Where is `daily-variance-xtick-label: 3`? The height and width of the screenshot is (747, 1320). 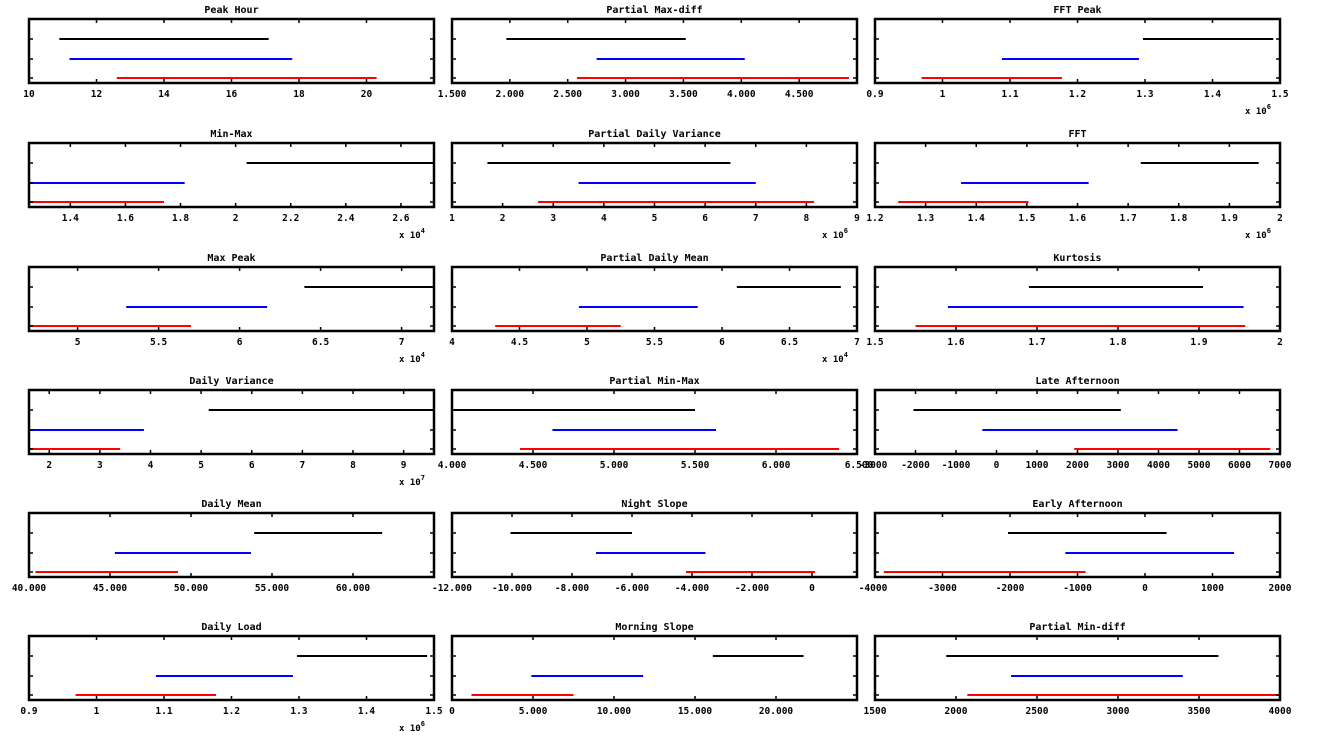 daily-variance-xtick-label: 3 is located at coordinates (100, 465).